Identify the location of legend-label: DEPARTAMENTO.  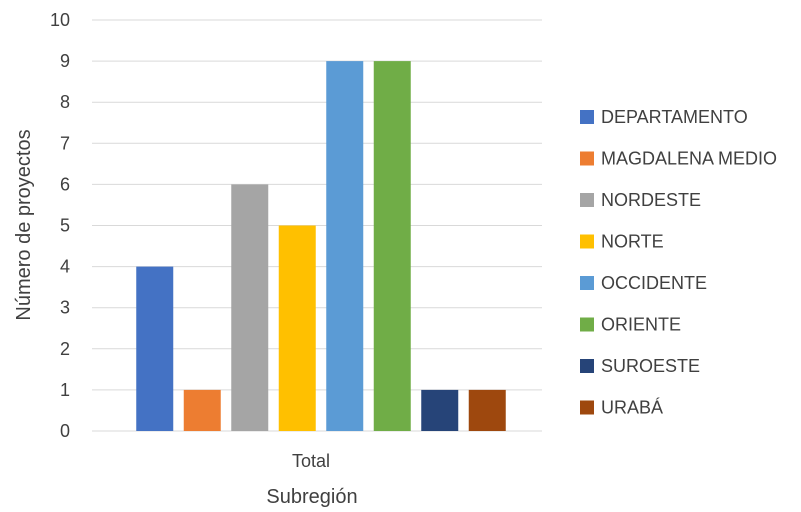
(674, 117).